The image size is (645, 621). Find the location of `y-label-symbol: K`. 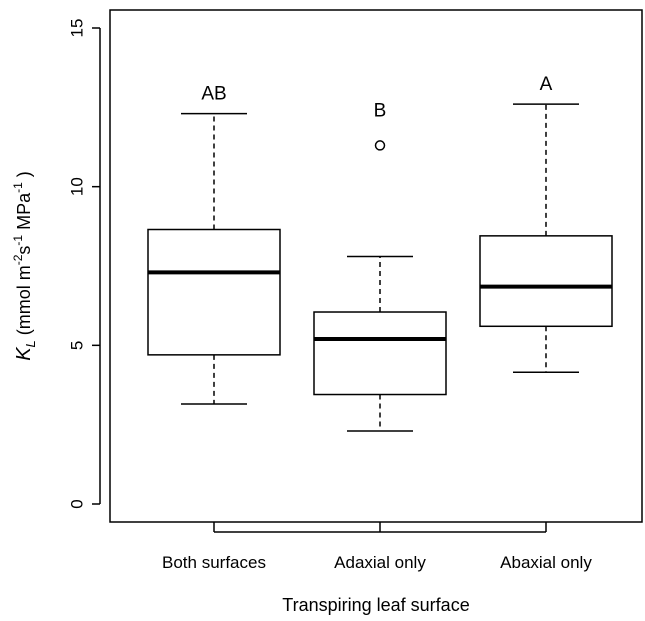

y-label-symbol: K is located at coordinates (24, 353).